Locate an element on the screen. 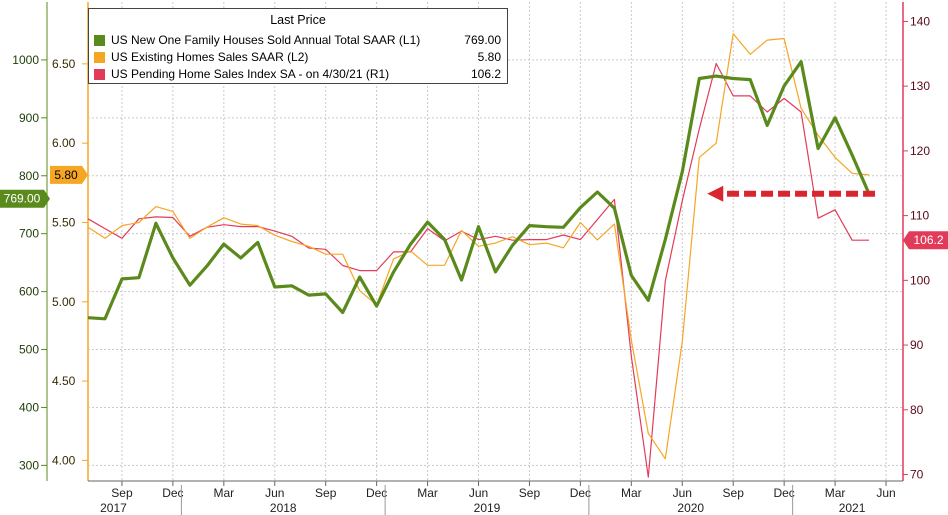 This screenshot has height=515, width=948. l2-tick-label: 4.50 is located at coordinates (64, 381).